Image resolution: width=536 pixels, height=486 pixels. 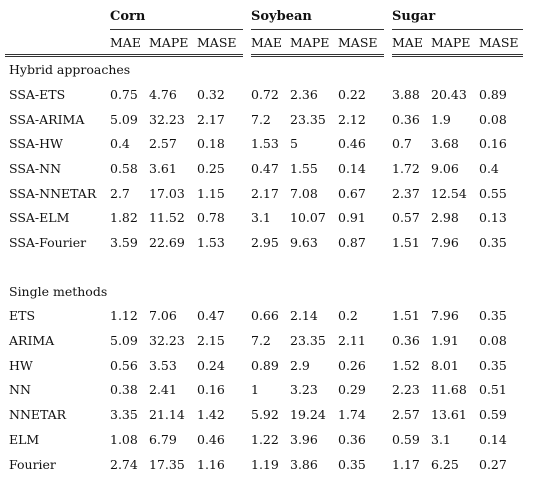 What do you see at coordinates (21, 365) in the screenshot?
I see `method-name: HW` at bounding box center [21, 365].